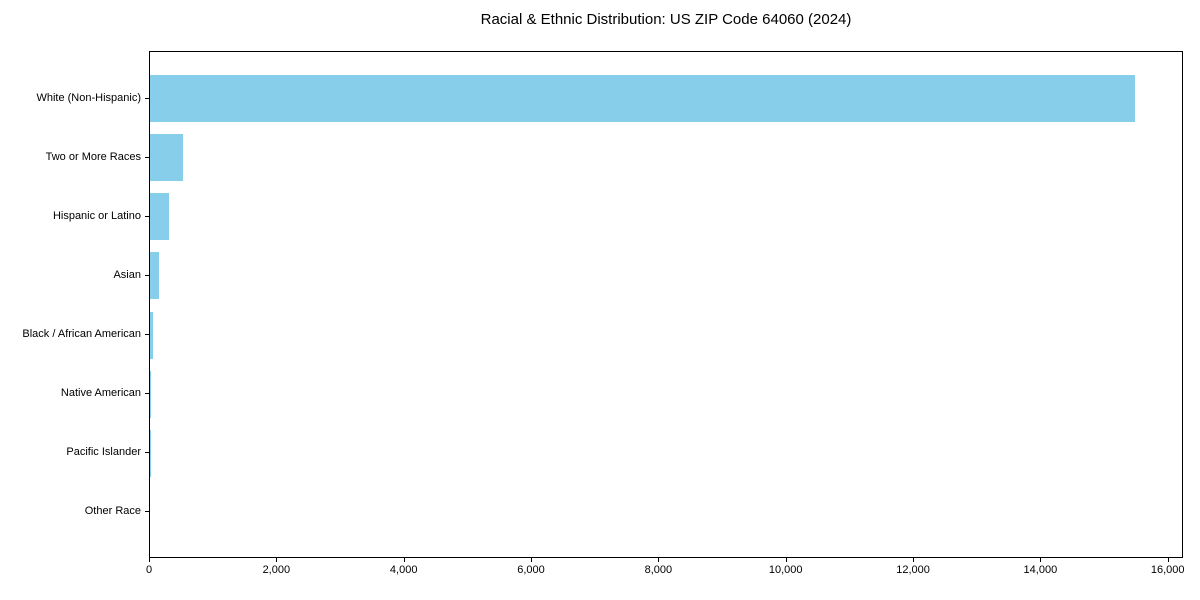  What do you see at coordinates (152, 335) in the screenshot?
I see `bar-black-african-american` at bounding box center [152, 335].